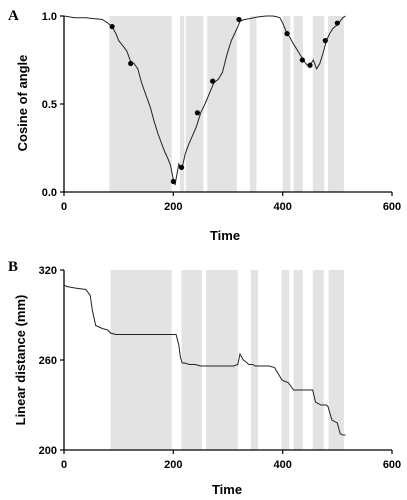 Image resolution: width=407 pixels, height=500 pixels. I want to click on panel-b-y-axis-title: Linear distance (mm), so click(20, 360).